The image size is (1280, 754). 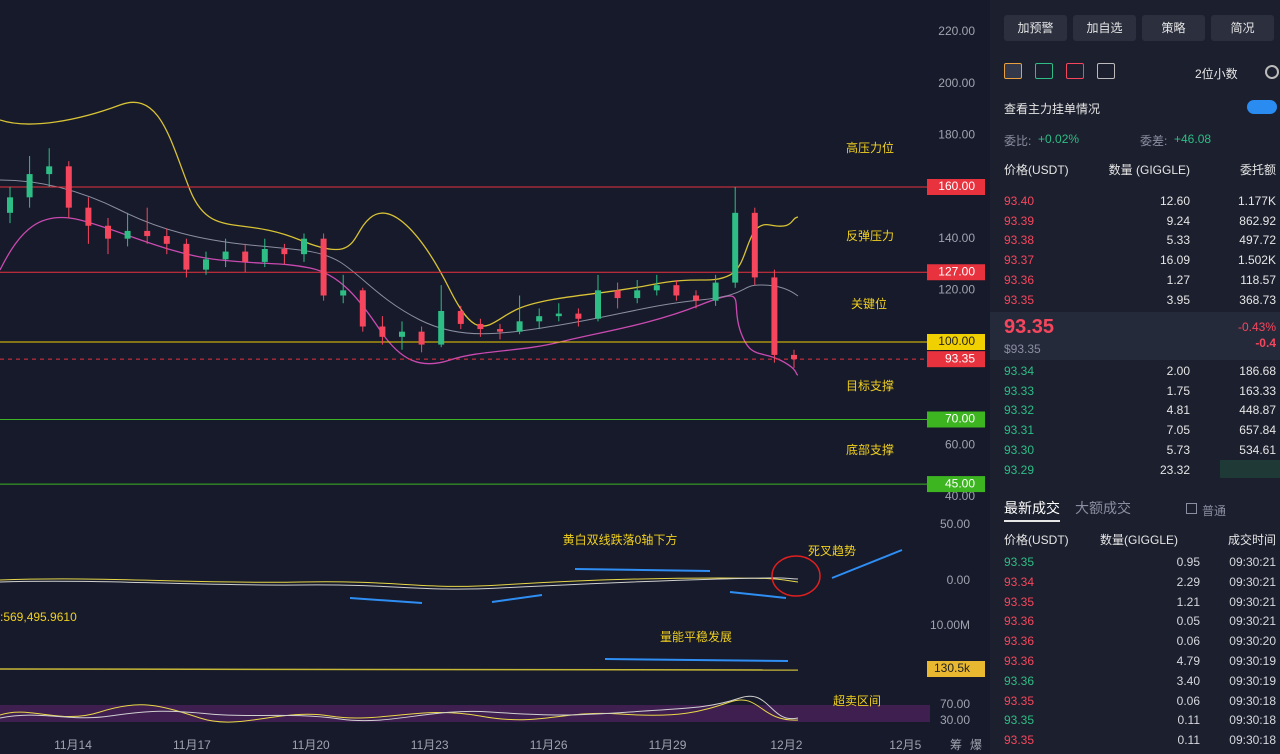 I want to click on button: 加自选, so click(x=1104, y=28).